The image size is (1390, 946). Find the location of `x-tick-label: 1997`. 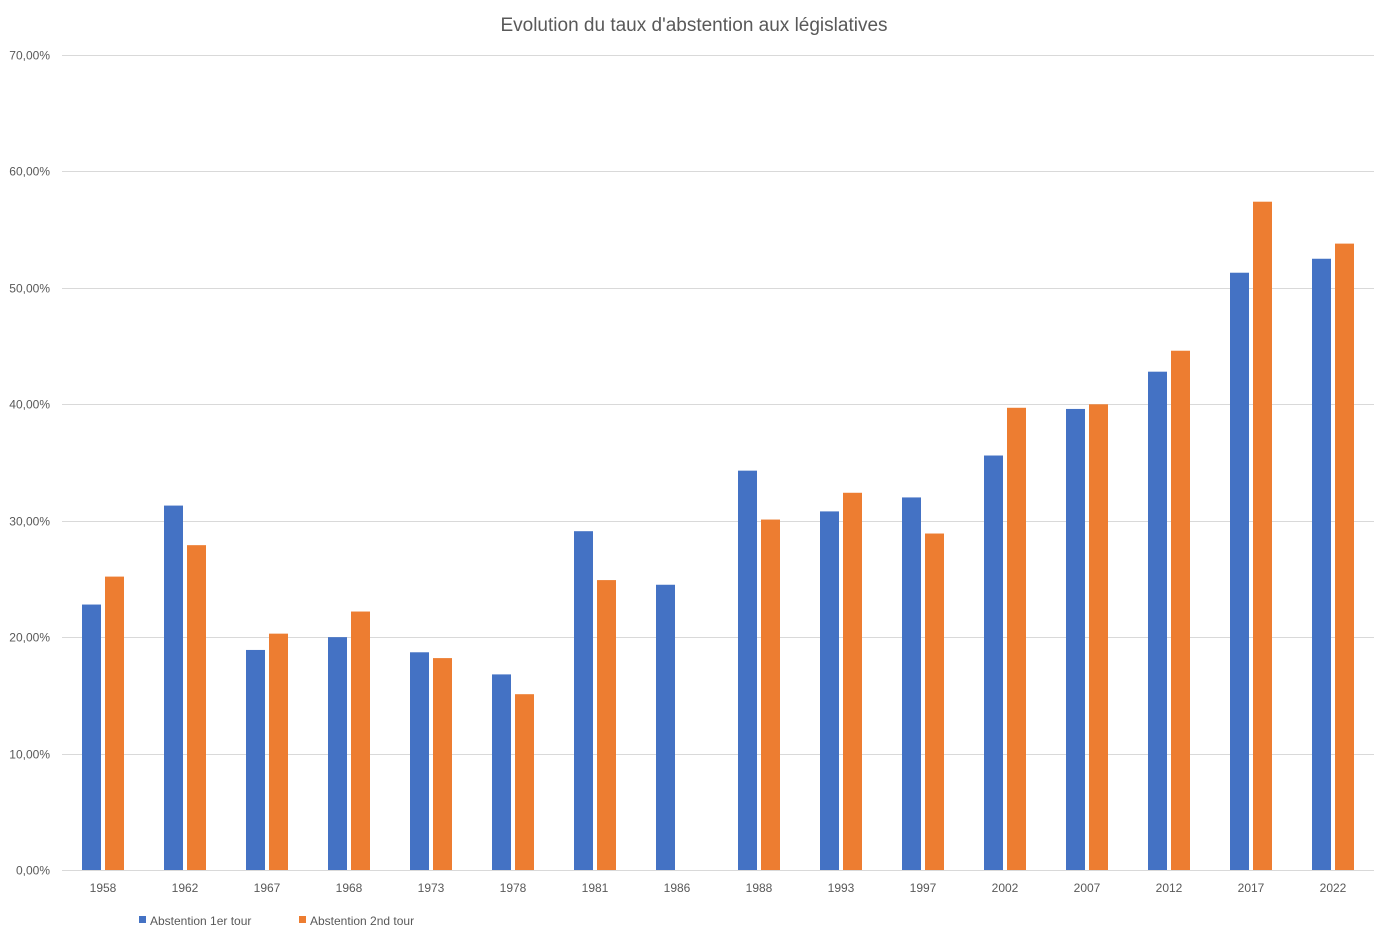

x-tick-label: 1997 is located at coordinates (923, 888).